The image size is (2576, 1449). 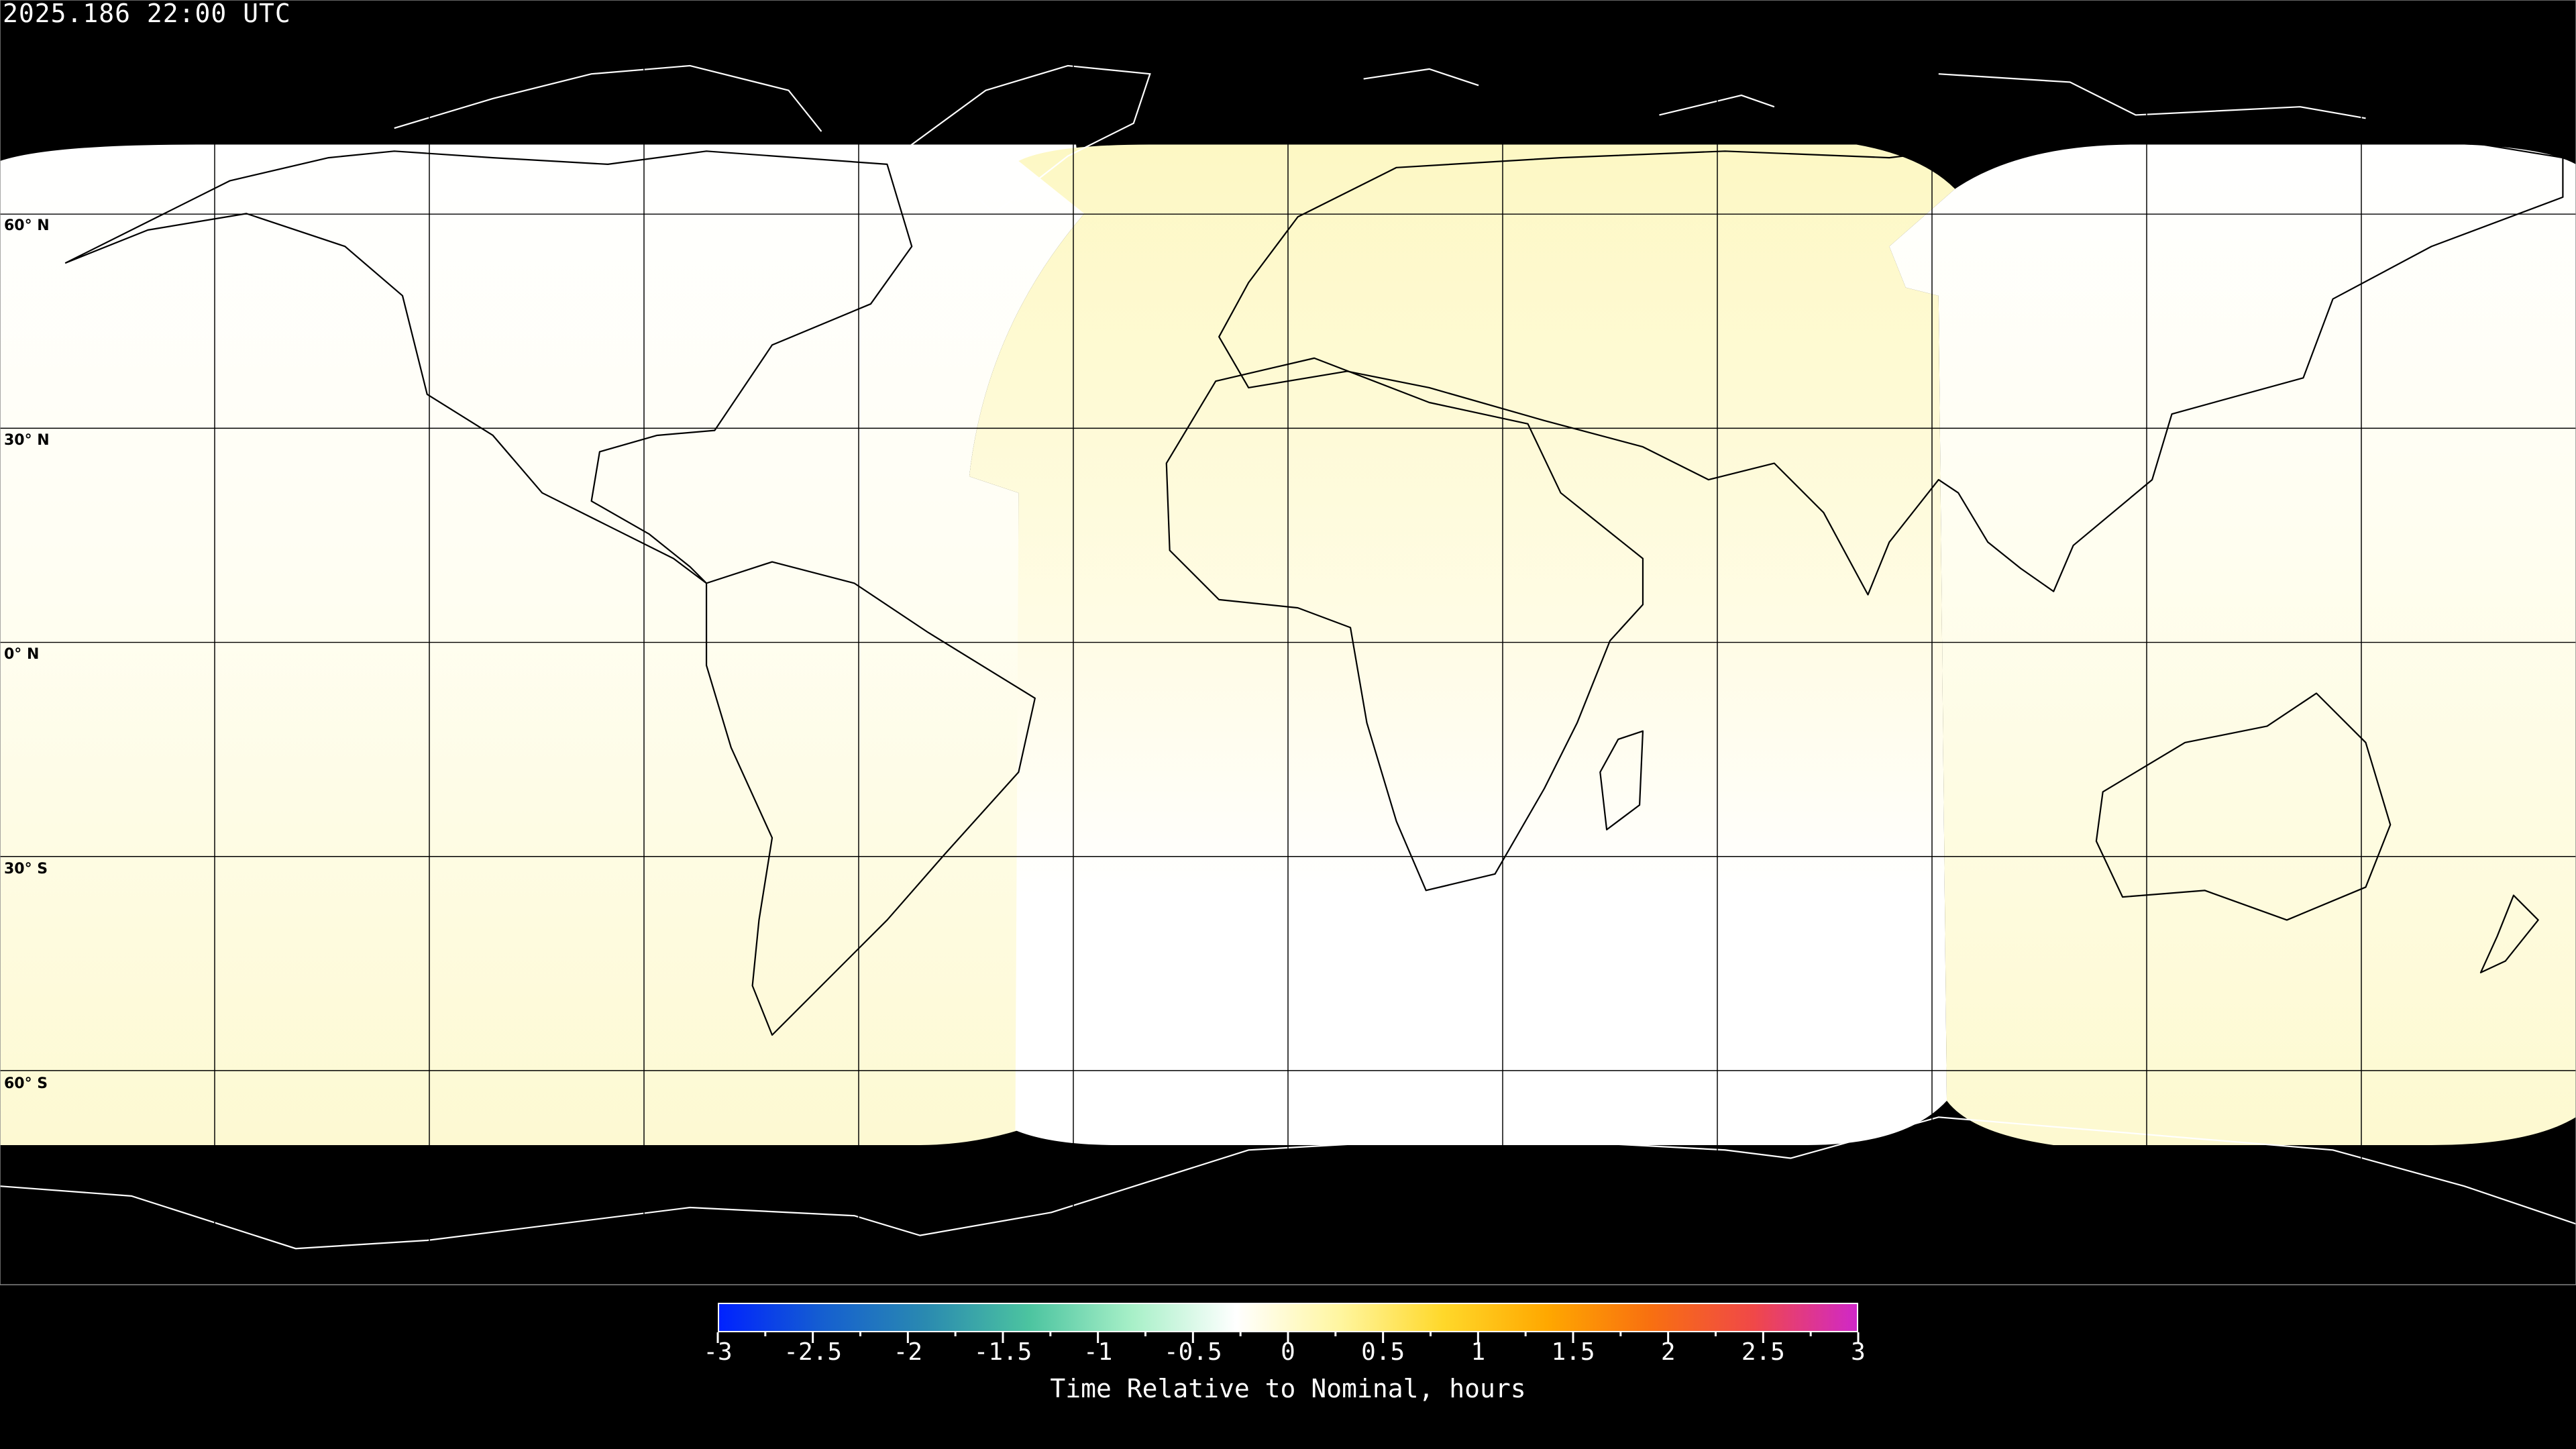 What do you see at coordinates (1288, 1352) in the screenshot?
I see `tick-label: 0` at bounding box center [1288, 1352].